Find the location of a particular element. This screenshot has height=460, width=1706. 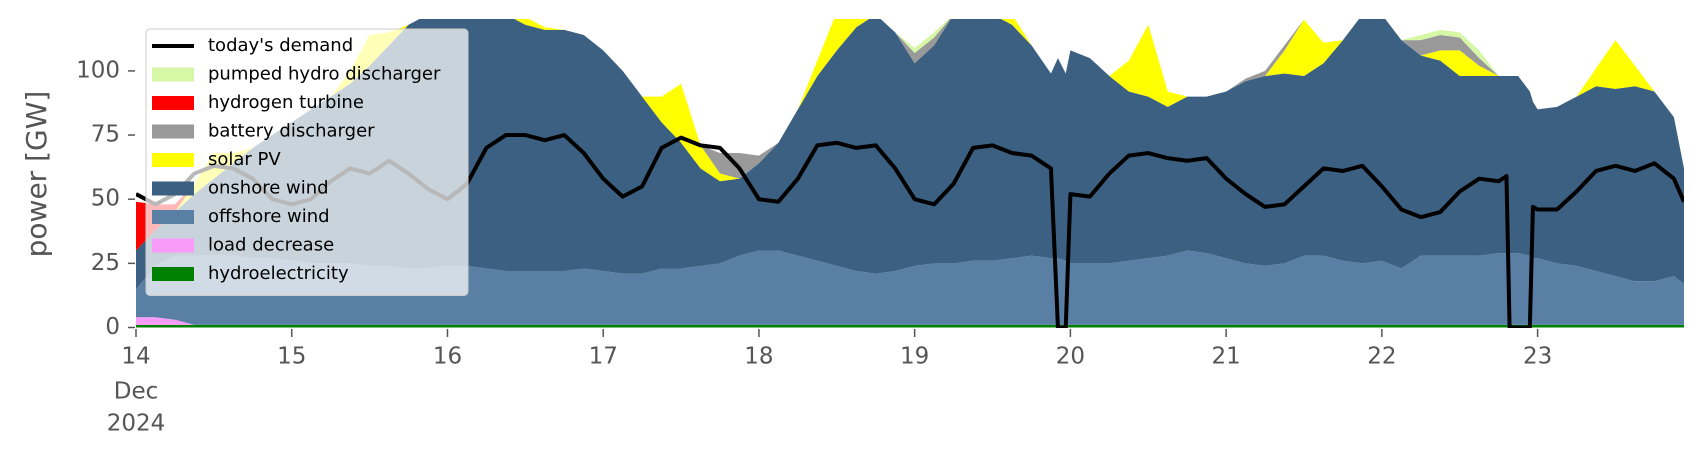

y-tick-label: 50 is located at coordinates (105, 199).